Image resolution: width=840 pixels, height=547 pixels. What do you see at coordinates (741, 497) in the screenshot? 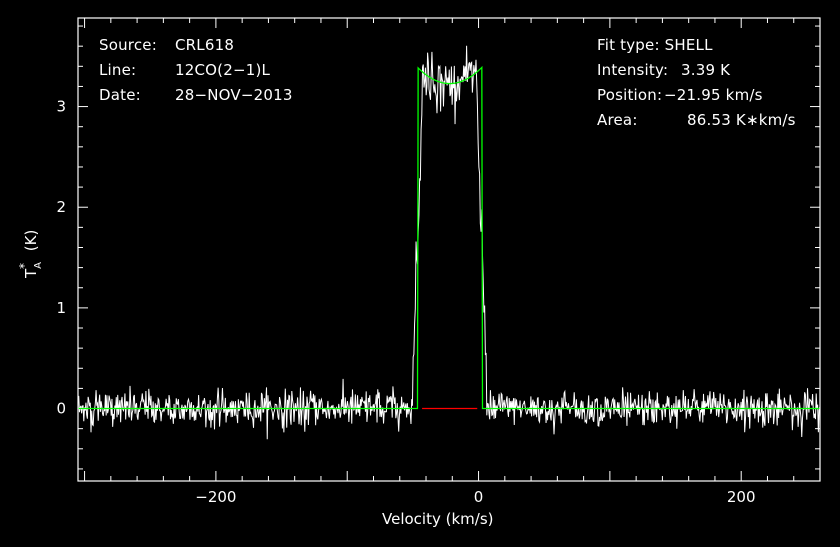
I see `x-tick-label: 200` at bounding box center [741, 497].